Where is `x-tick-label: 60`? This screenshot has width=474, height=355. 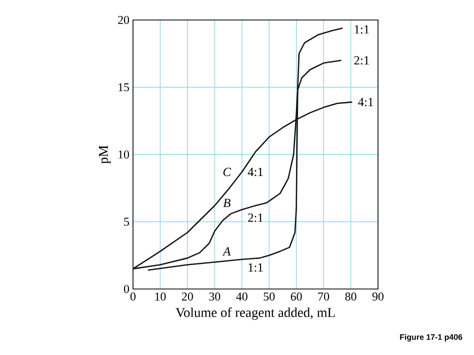
x-tick-label: 60 is located at coordinates (296, 296).